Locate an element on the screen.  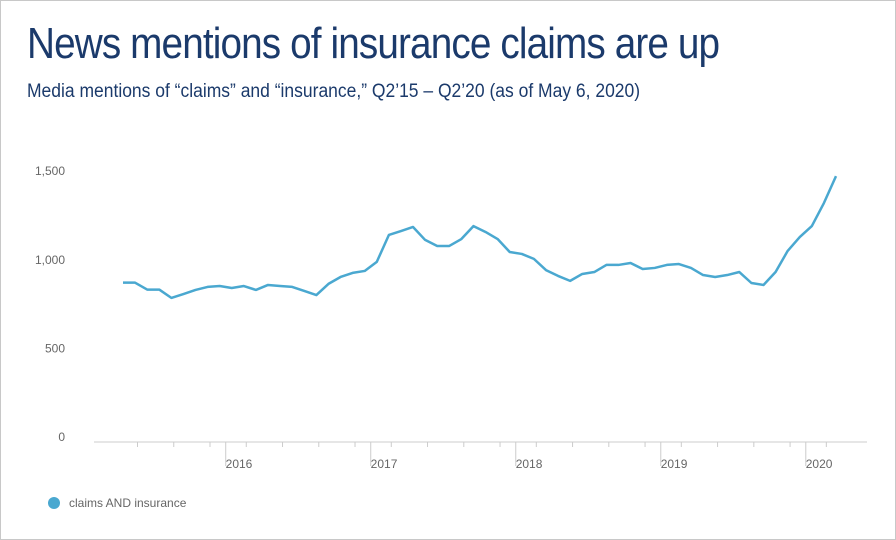
legend-label: claims AND insurance is located at coordinates (128, 503).